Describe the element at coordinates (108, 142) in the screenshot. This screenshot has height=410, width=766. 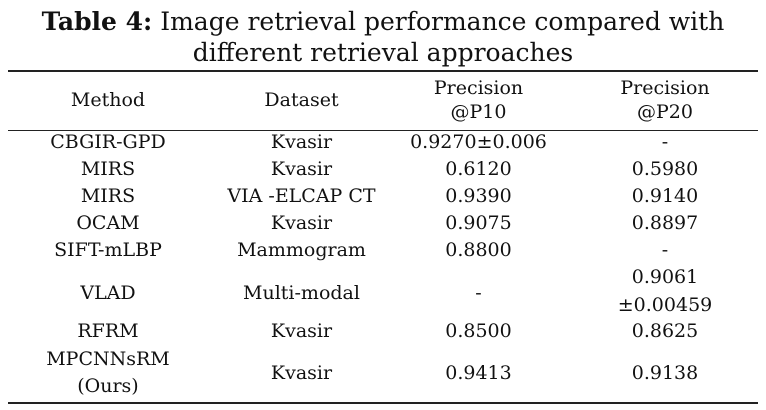
I see `table-row-method: CBGIR-GPD` at that location.